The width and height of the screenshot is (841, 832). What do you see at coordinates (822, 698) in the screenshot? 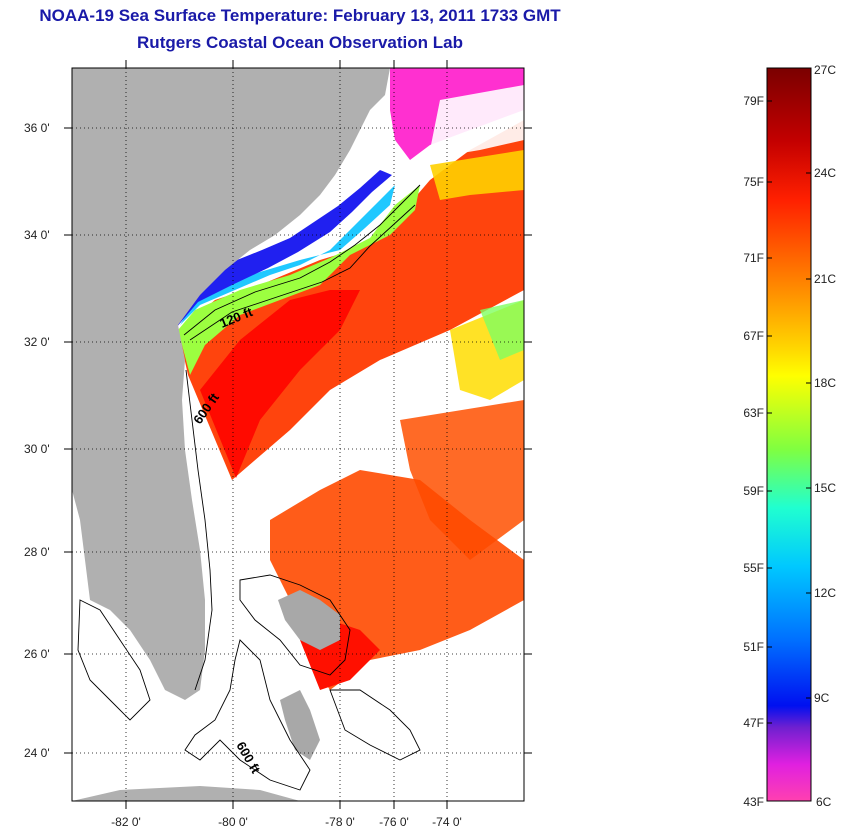
I see `cb-c-9: 9C` at bounding box center [822, 698].